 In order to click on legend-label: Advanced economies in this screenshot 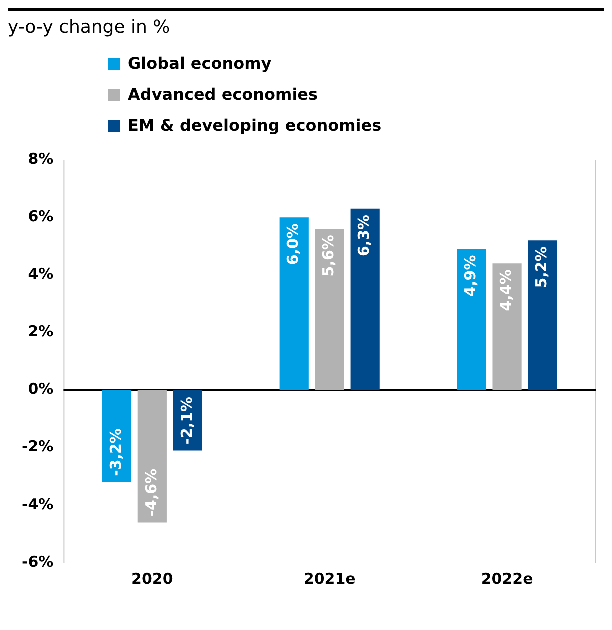, I will do `click(223, 94)`.